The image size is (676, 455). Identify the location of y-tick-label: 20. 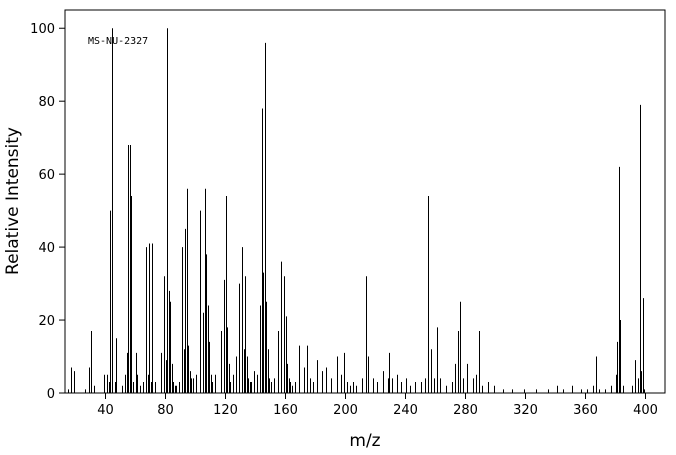
(46, 321).